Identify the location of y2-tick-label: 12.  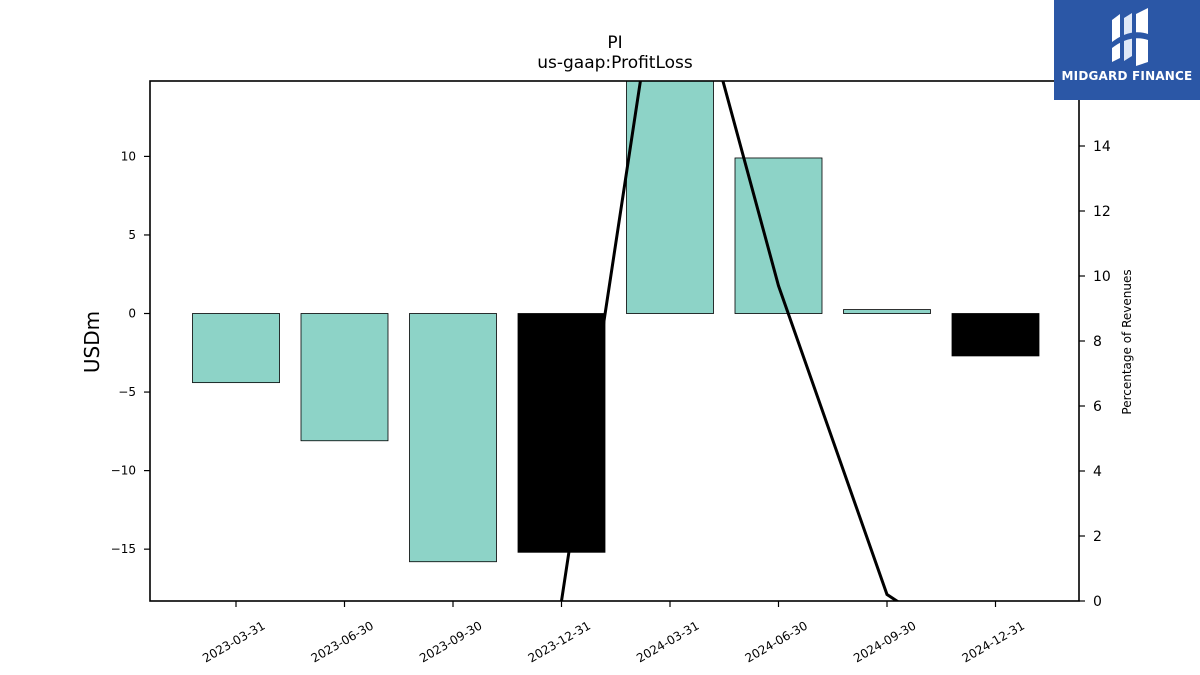
(1102, 212).